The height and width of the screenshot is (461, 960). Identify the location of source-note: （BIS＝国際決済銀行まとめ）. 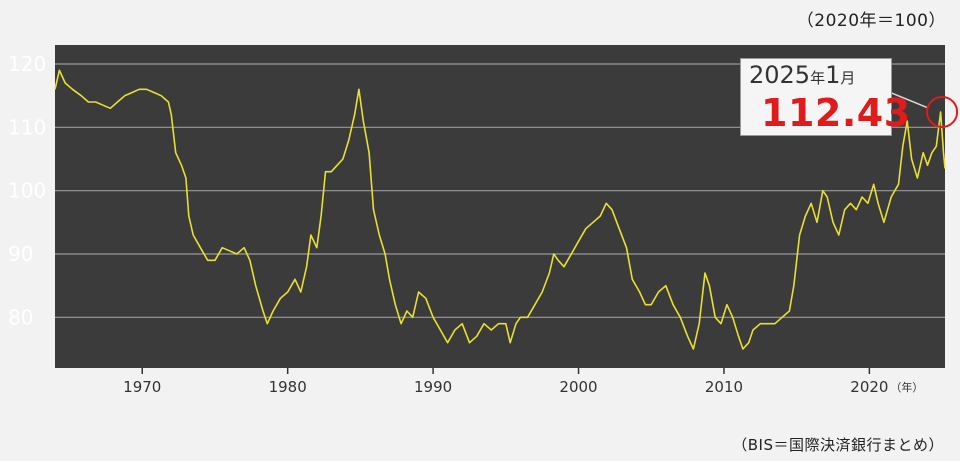
(838, 445).